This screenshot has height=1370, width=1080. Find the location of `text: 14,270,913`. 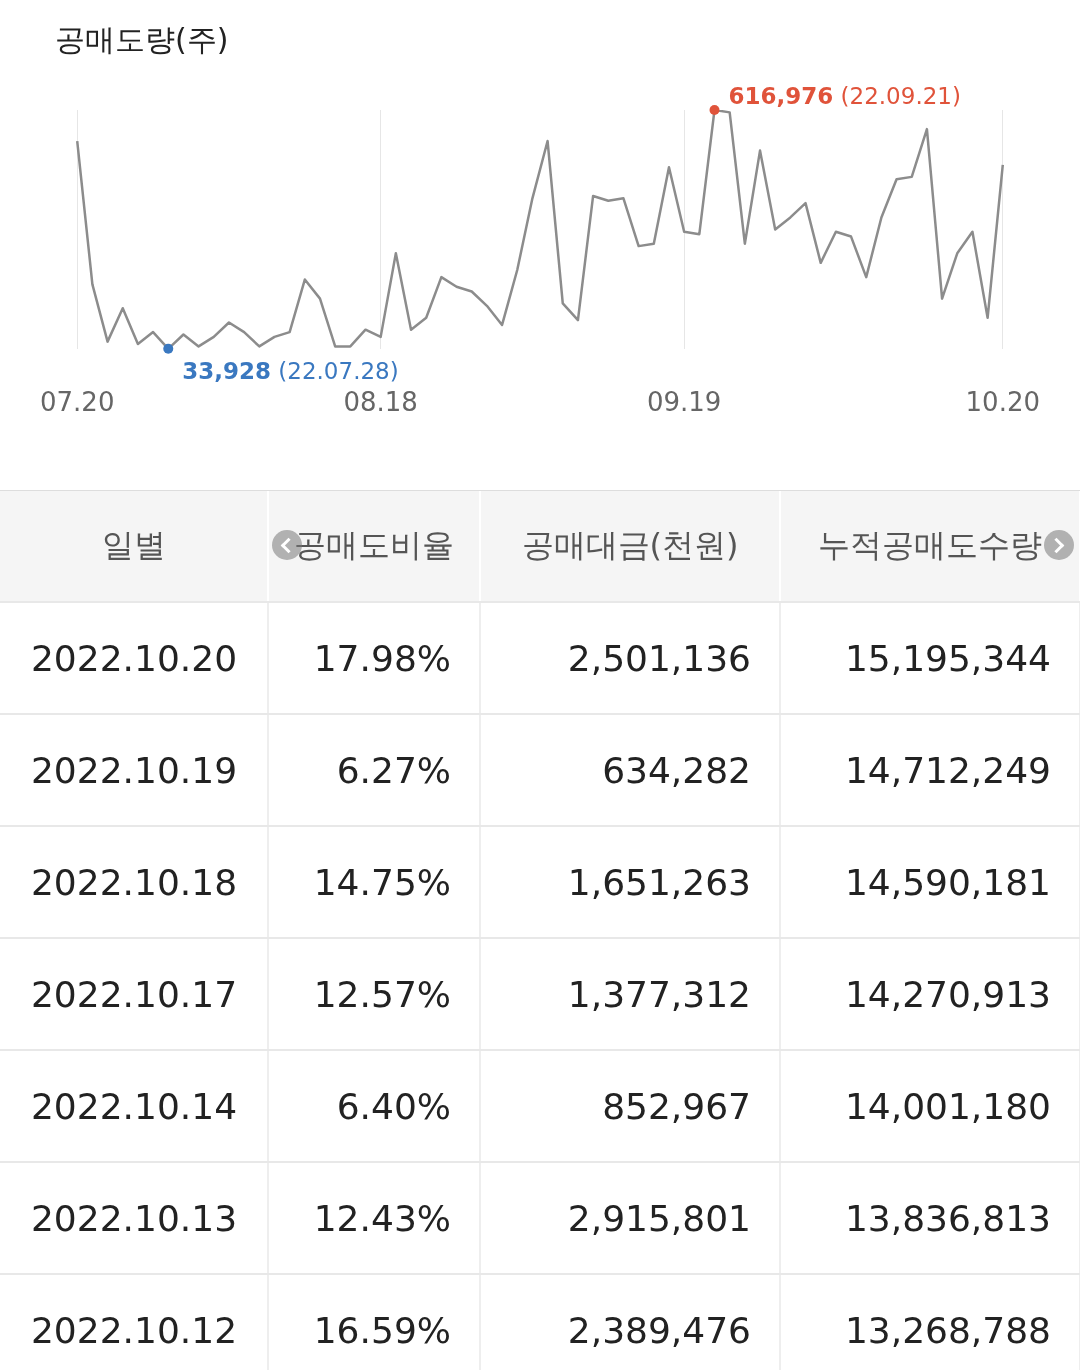

text: 14,270,913 is located at coordinates (947, 994).